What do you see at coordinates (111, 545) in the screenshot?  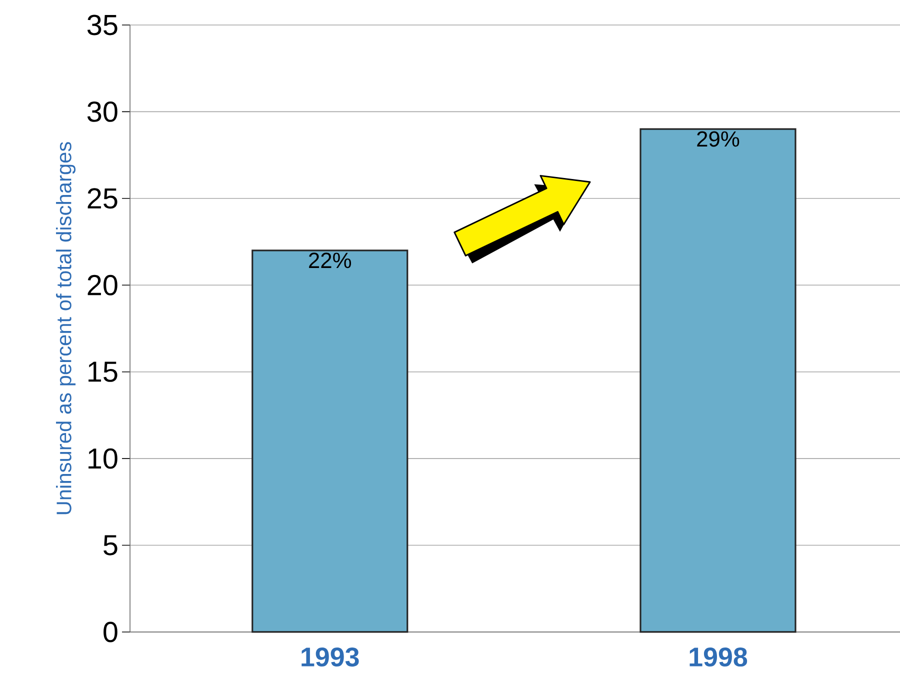 I see `y-tick-label: 5` at bounding box center [111, 545].